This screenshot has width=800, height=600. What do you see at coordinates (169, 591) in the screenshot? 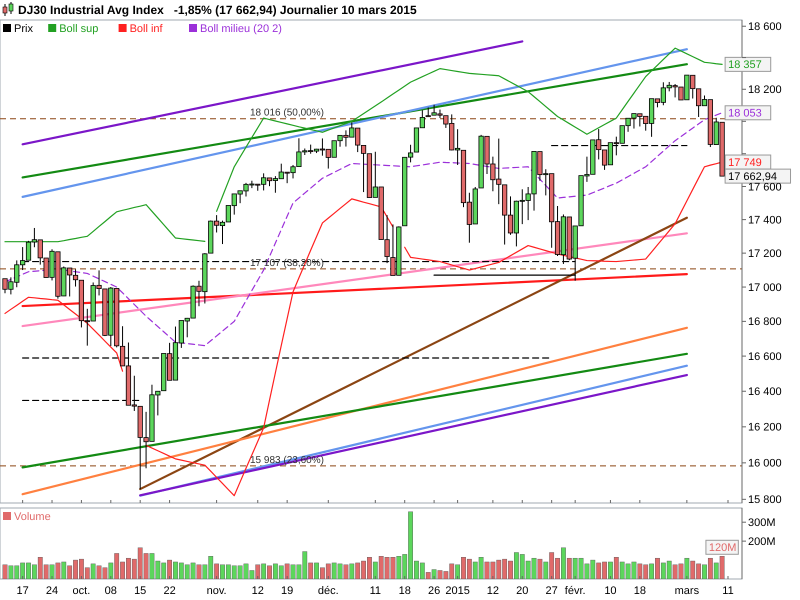
I see `x-tick-label: 22` at bounding box center [169, 591].